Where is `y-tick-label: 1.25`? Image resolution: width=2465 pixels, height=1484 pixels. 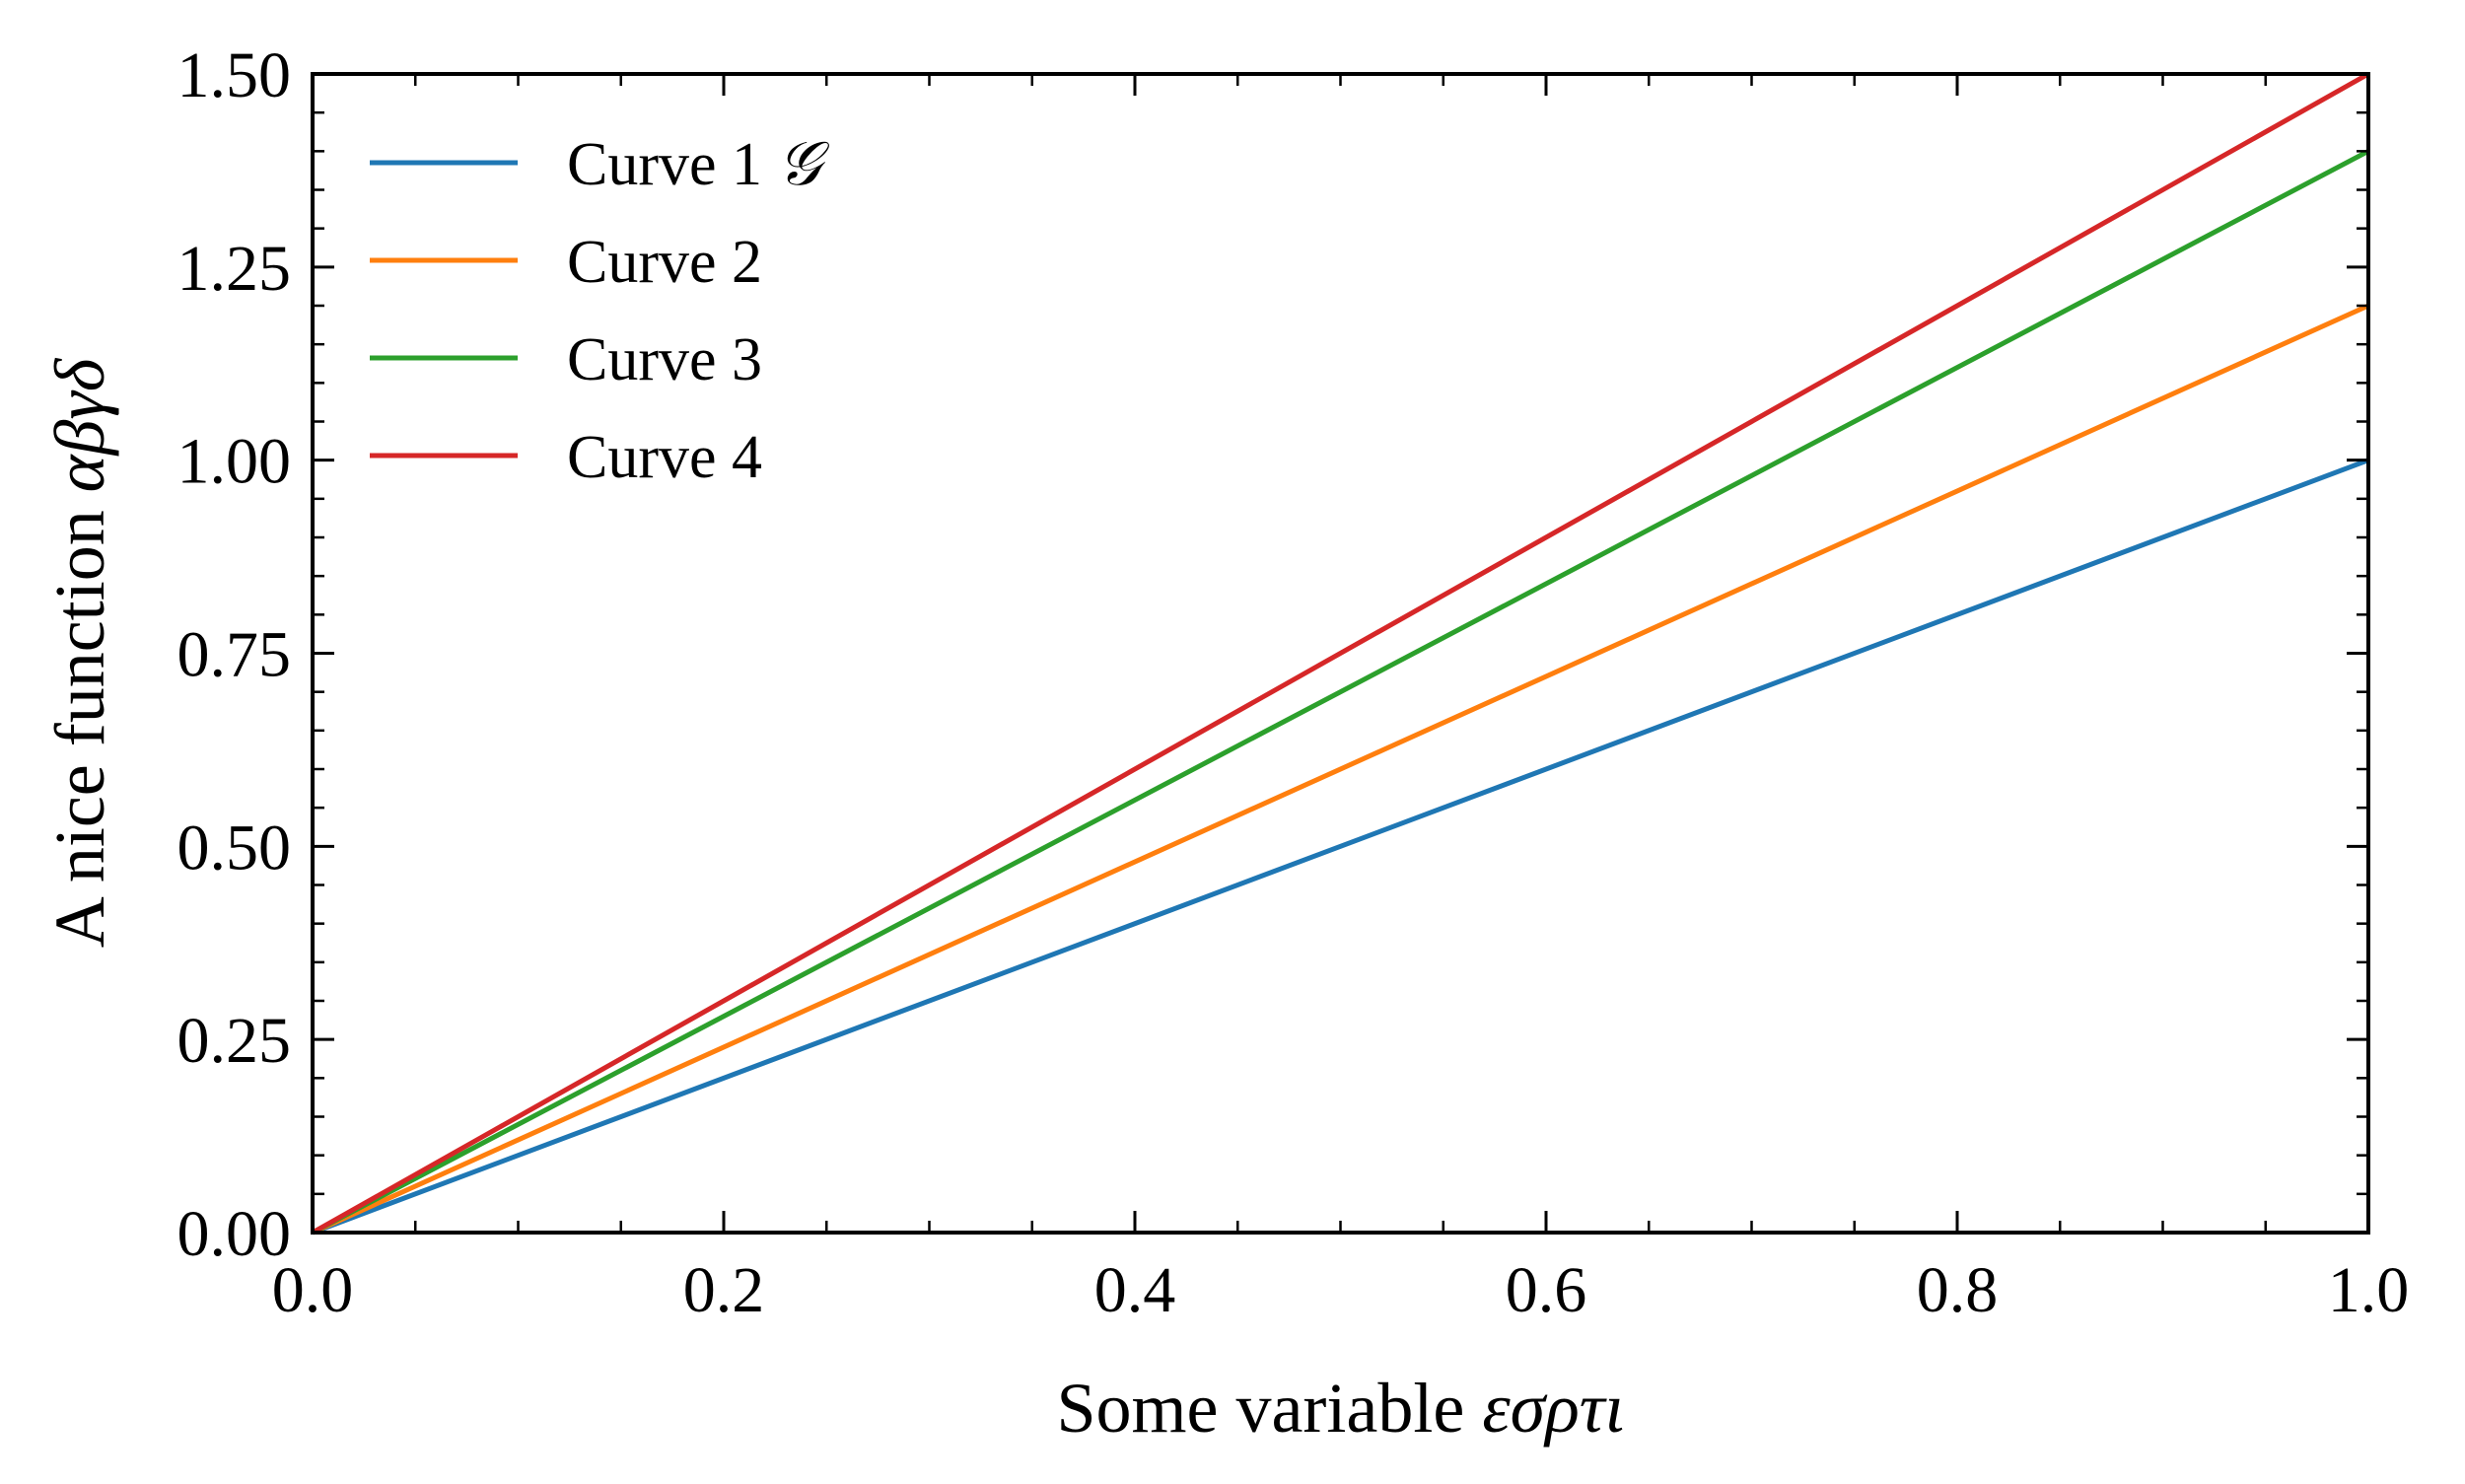 y-tick-label: 1.25 is located at coordinates (234, 269).